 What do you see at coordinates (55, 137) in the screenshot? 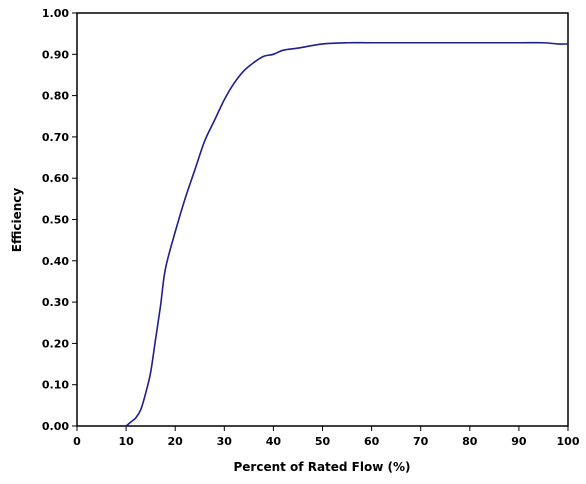
I see `y-tick-label: 0.70` at bounding box center [55, 137].